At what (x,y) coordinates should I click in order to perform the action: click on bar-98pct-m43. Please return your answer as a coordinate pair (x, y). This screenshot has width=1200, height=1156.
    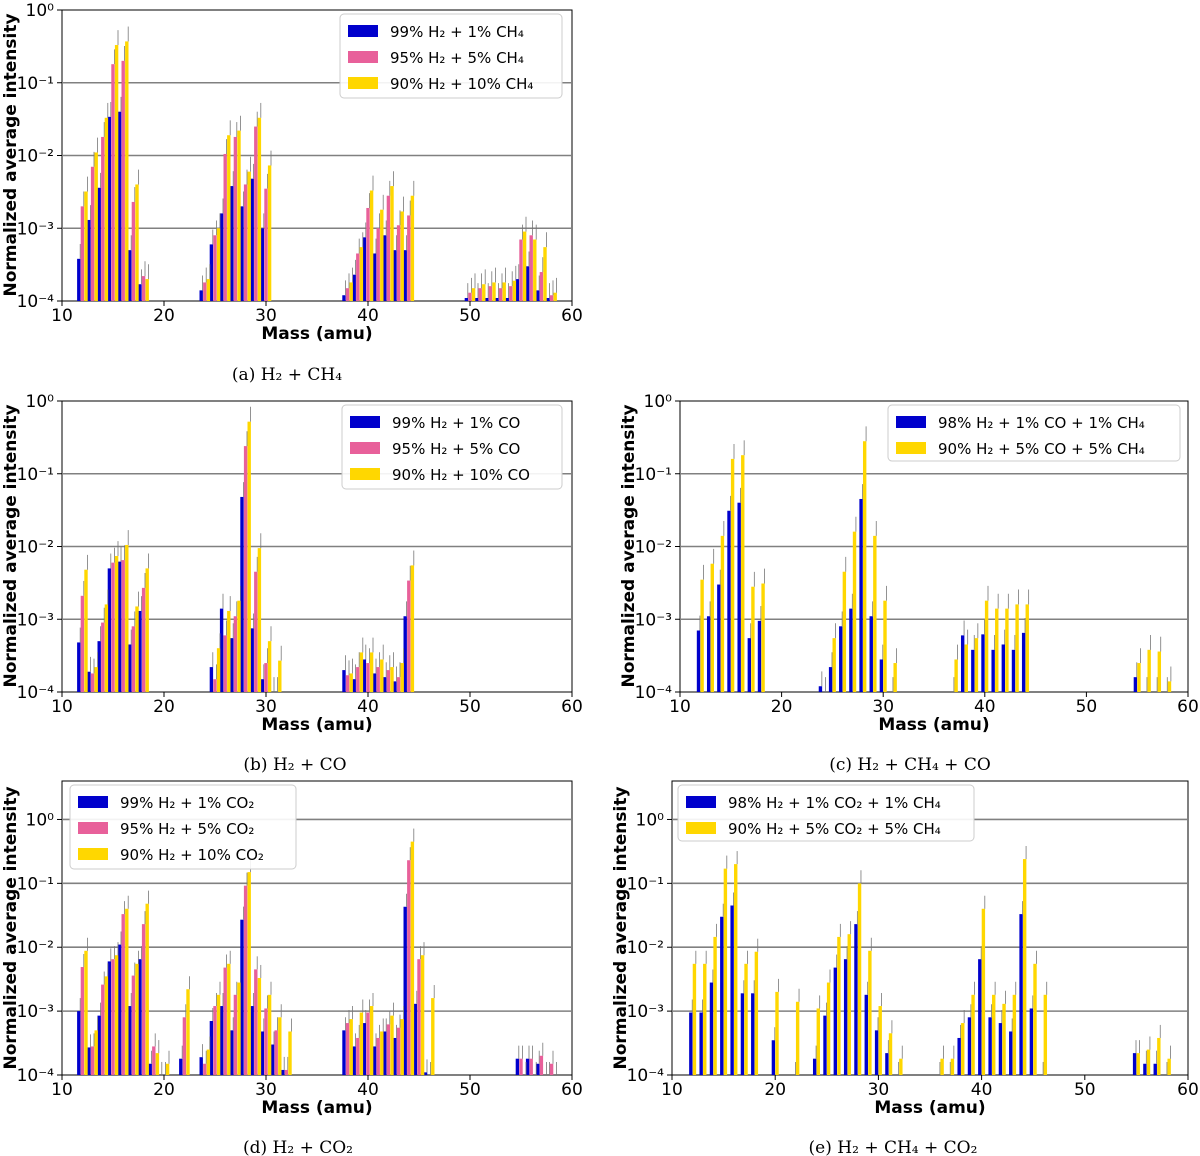
    Looking at the image, I should click on (1011, 1053).